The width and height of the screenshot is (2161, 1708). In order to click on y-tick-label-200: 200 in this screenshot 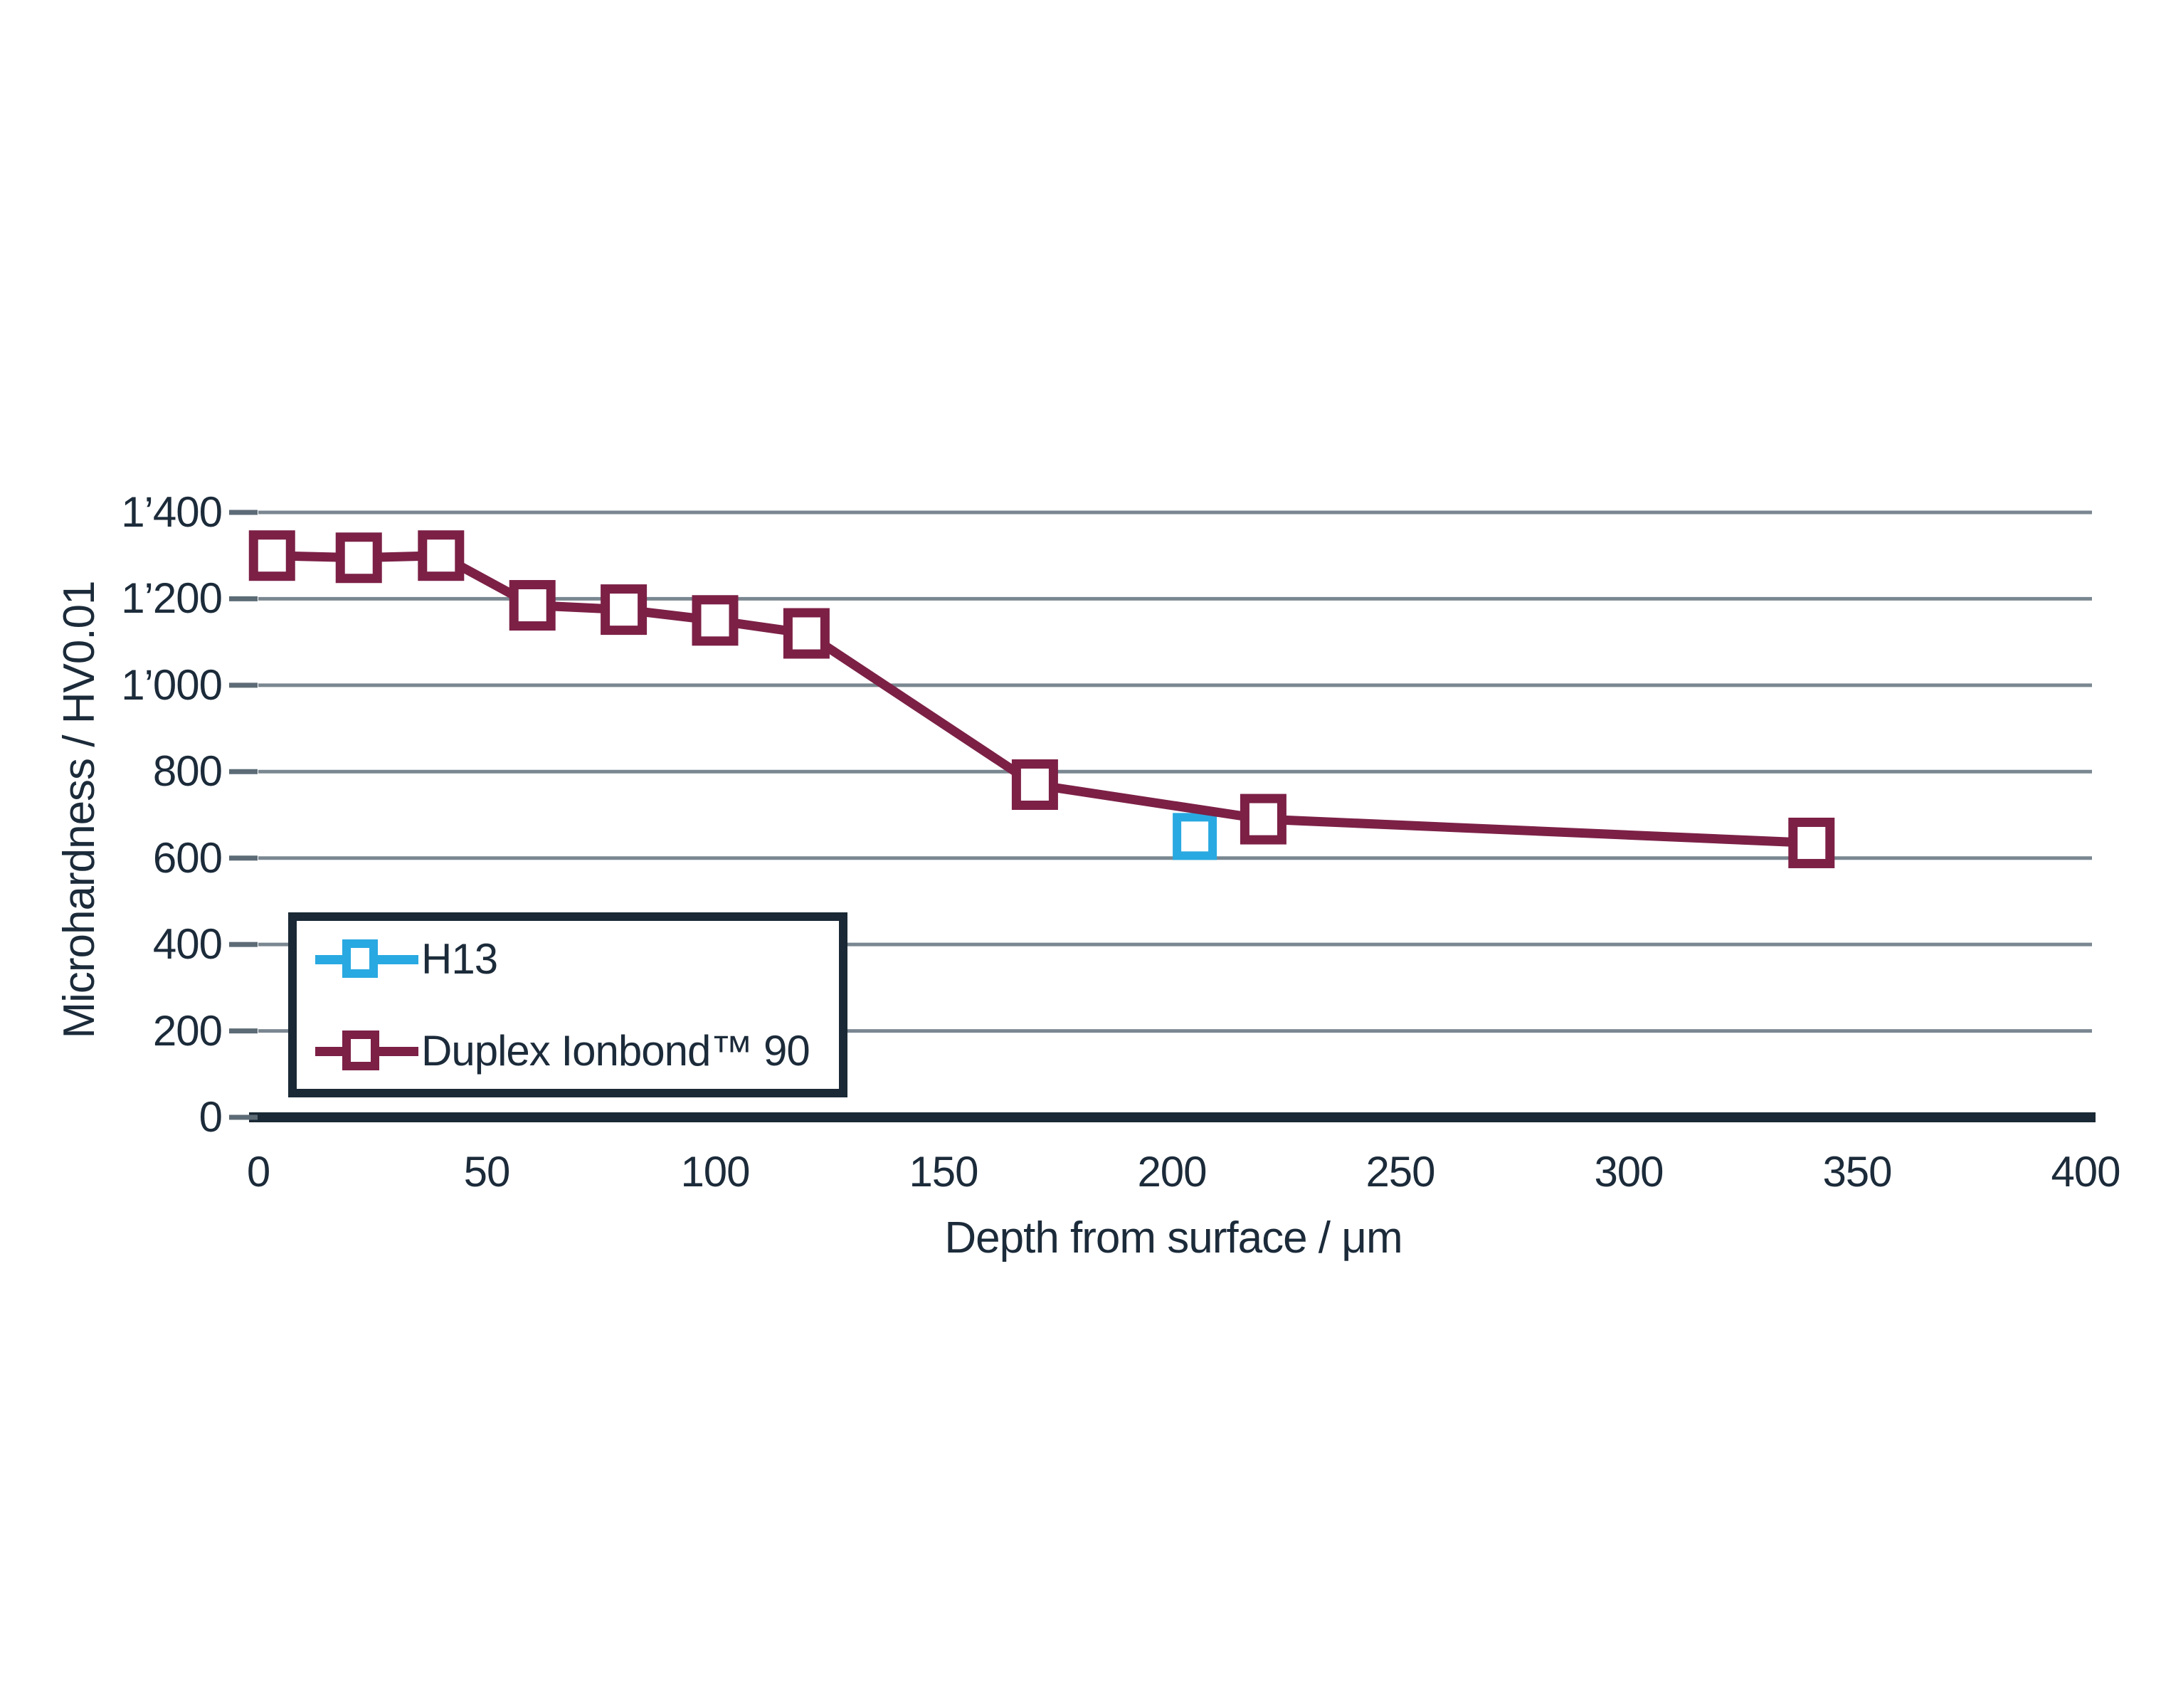, I will do `click(187, 1030)`.